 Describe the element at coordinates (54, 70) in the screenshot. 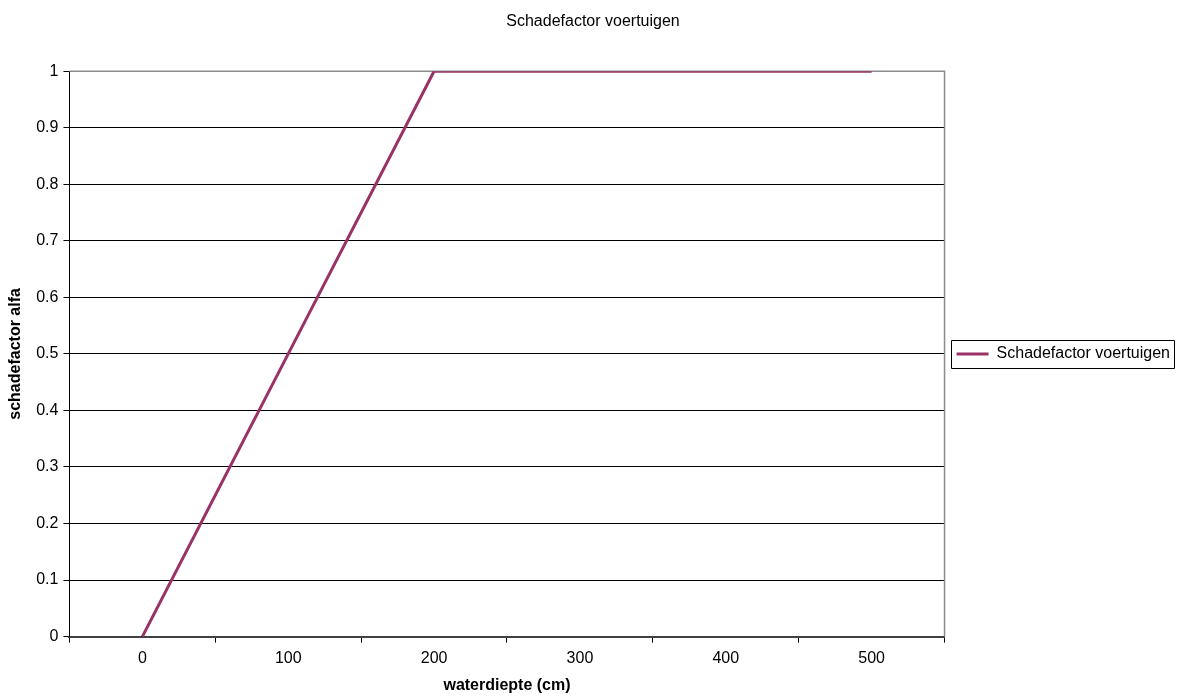

I see `y-tick-label: 1` at that location.